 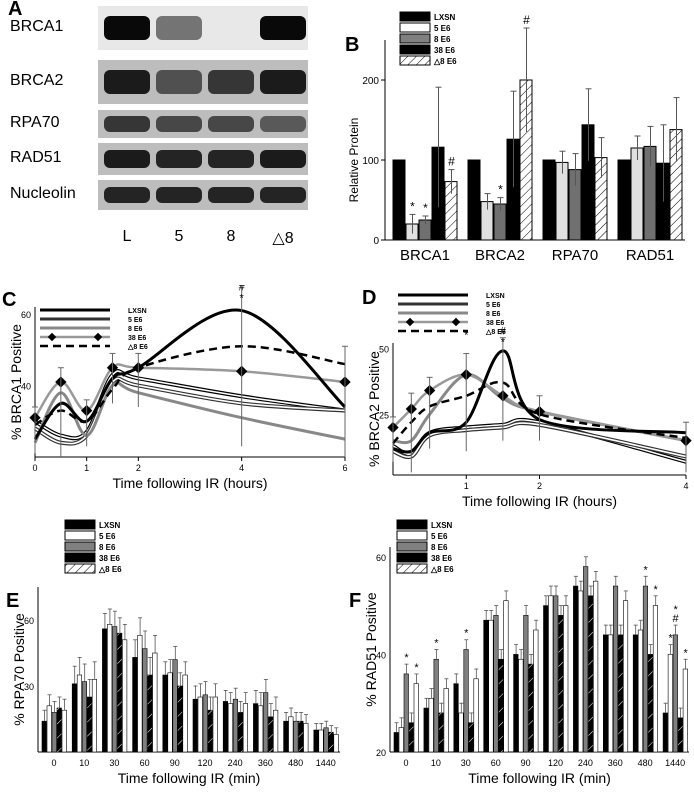 I want to click on legend-label: 5 E6, so click(x=442, y=28).